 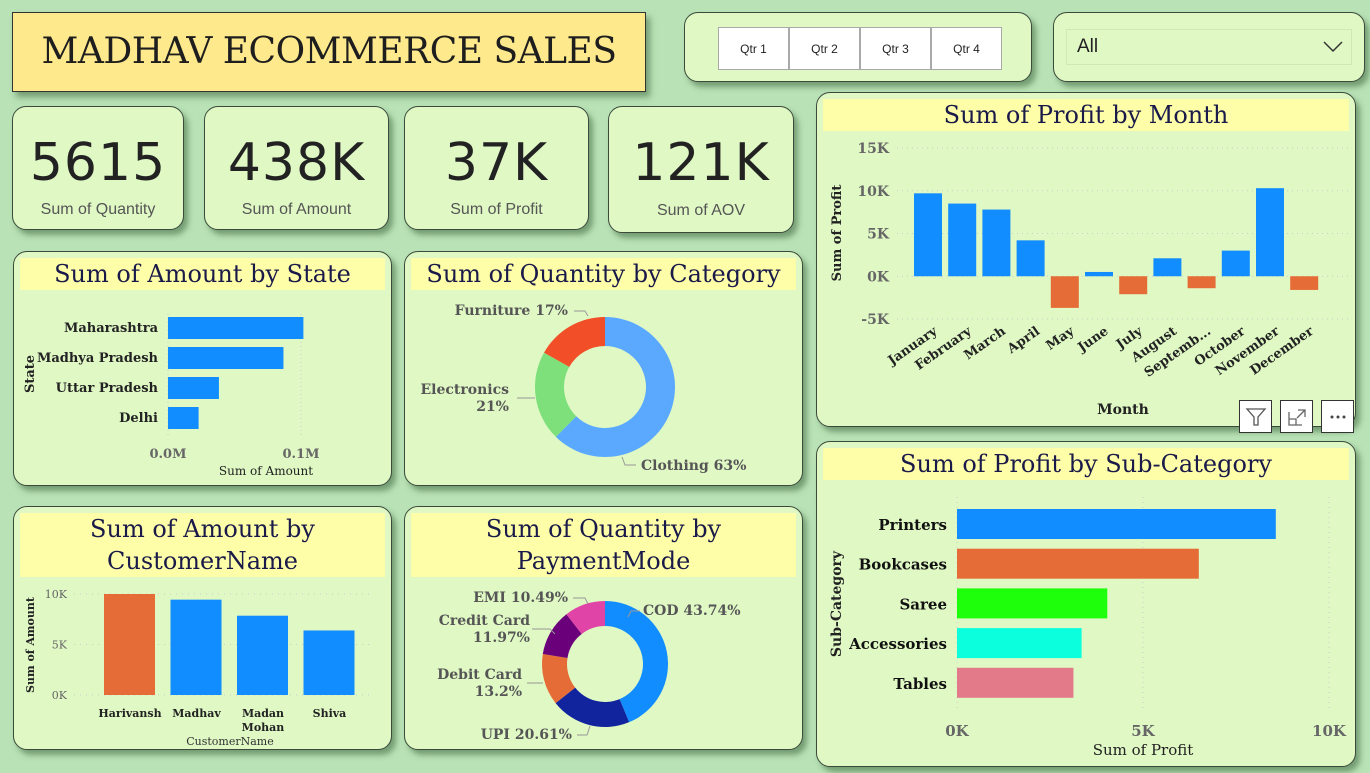 I want to click on kpi-label: Sum of Quantity, so click(x=98, y=209).